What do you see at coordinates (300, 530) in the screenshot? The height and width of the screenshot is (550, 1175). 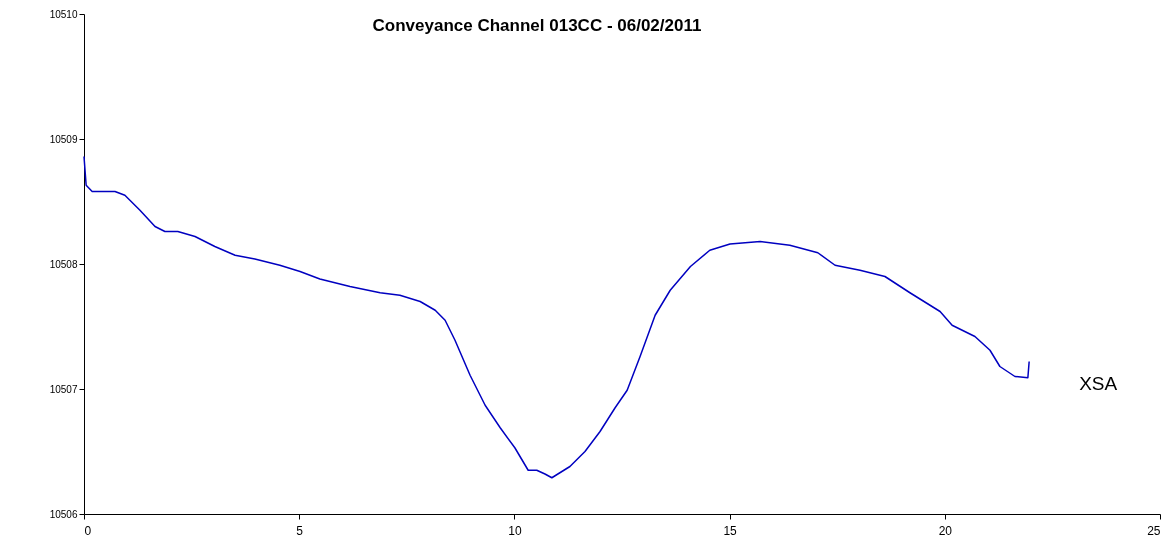 I see `x-tick-label: 5` at bounding box center [300, 530].